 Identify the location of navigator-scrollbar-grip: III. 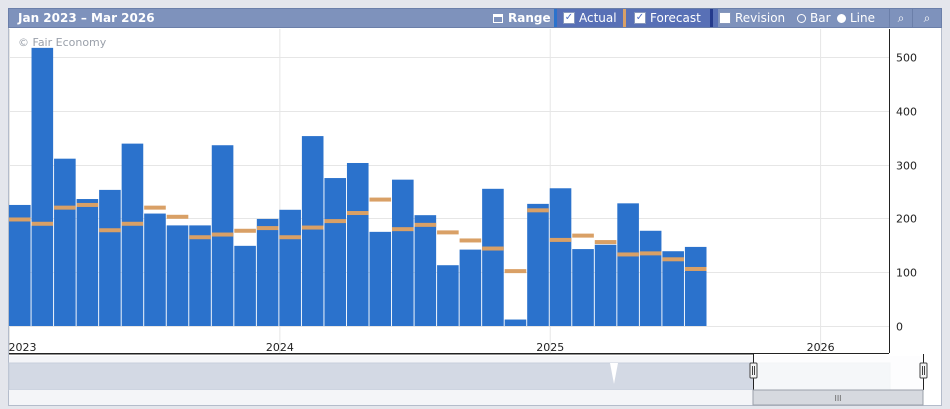
(837, 398).